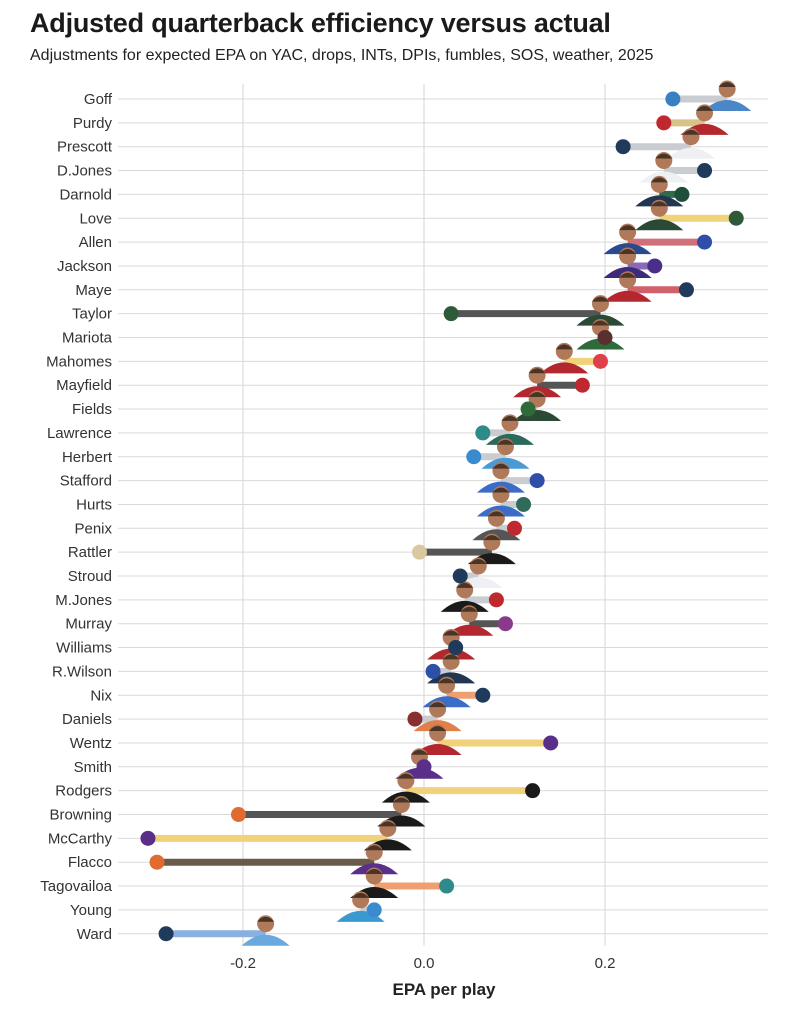 The width and height of the screenshot is (797, 1023). Describe the element at coordinates (84, 171) in the screenshot. I see `player-label: D.Jones` at that location.